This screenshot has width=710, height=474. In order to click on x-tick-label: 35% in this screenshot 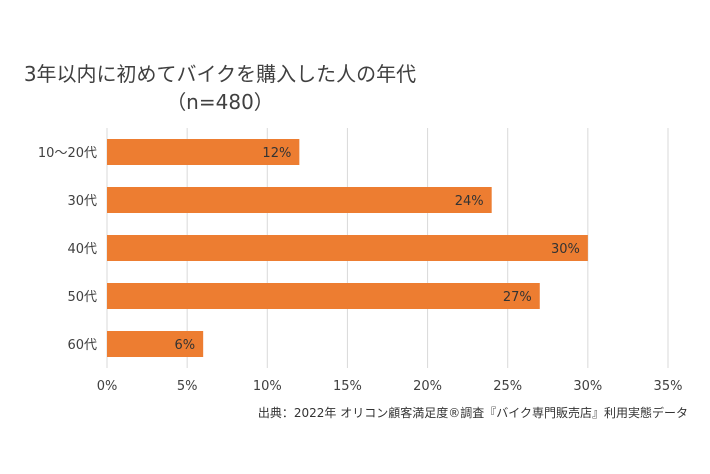, I will do `click(668, 386)`.